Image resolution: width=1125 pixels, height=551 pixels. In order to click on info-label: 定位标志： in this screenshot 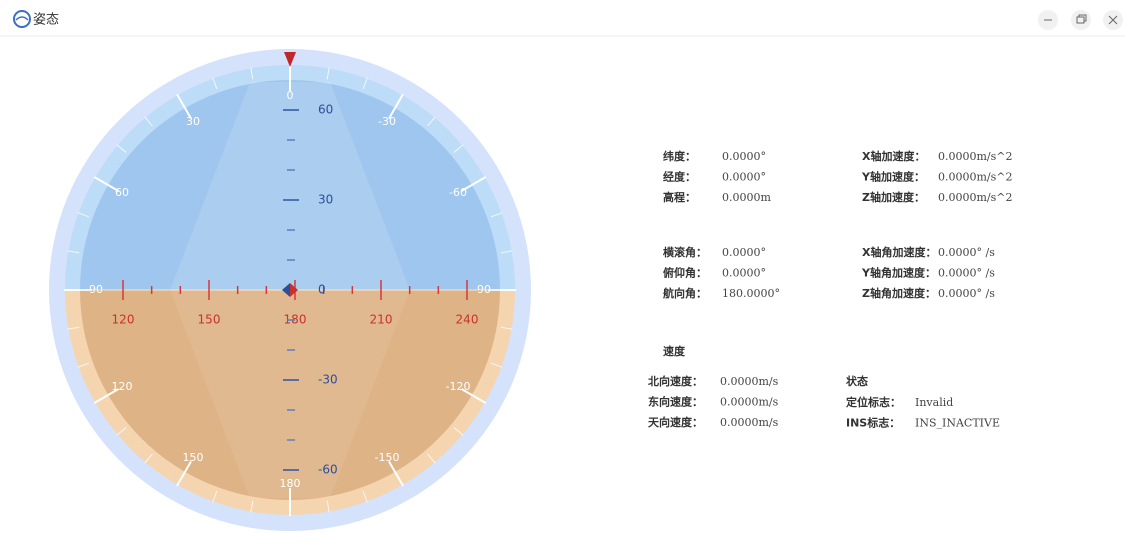, I will do `click(873, 402)`.